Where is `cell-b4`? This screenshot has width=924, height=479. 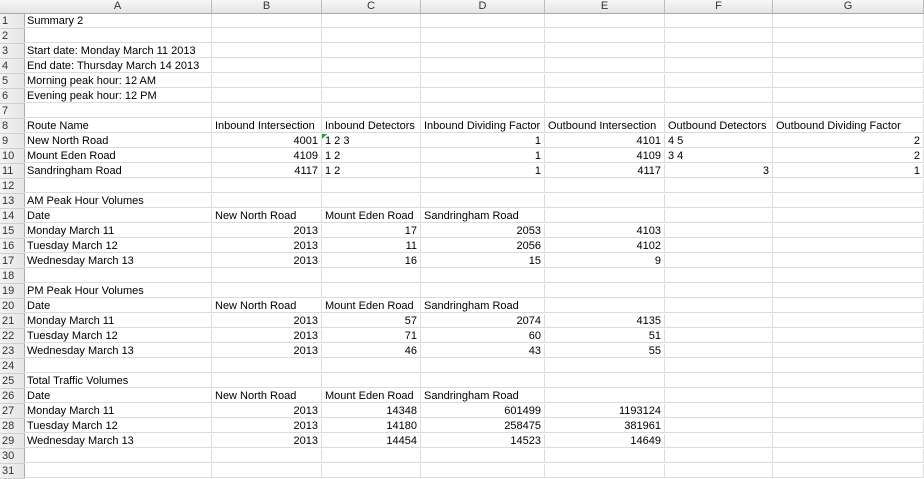 cell-b4 is located at coordinates (267, 66).